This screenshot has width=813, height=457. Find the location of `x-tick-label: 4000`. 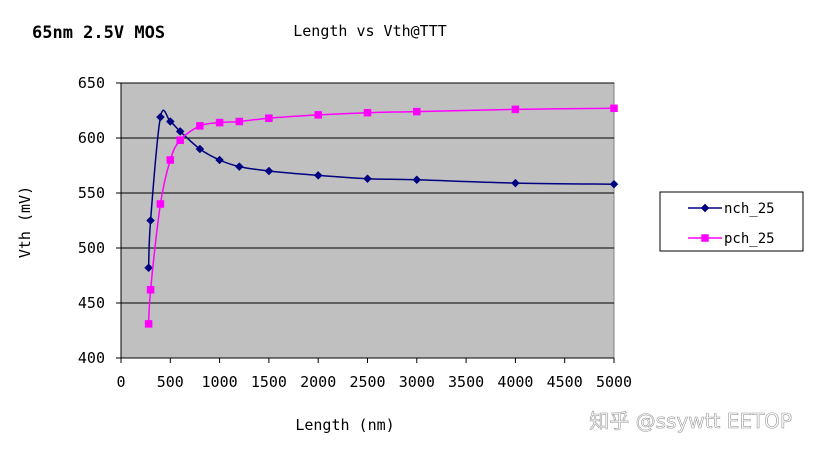

x-tick-label: 4000 is located at coordinates (515, 382).